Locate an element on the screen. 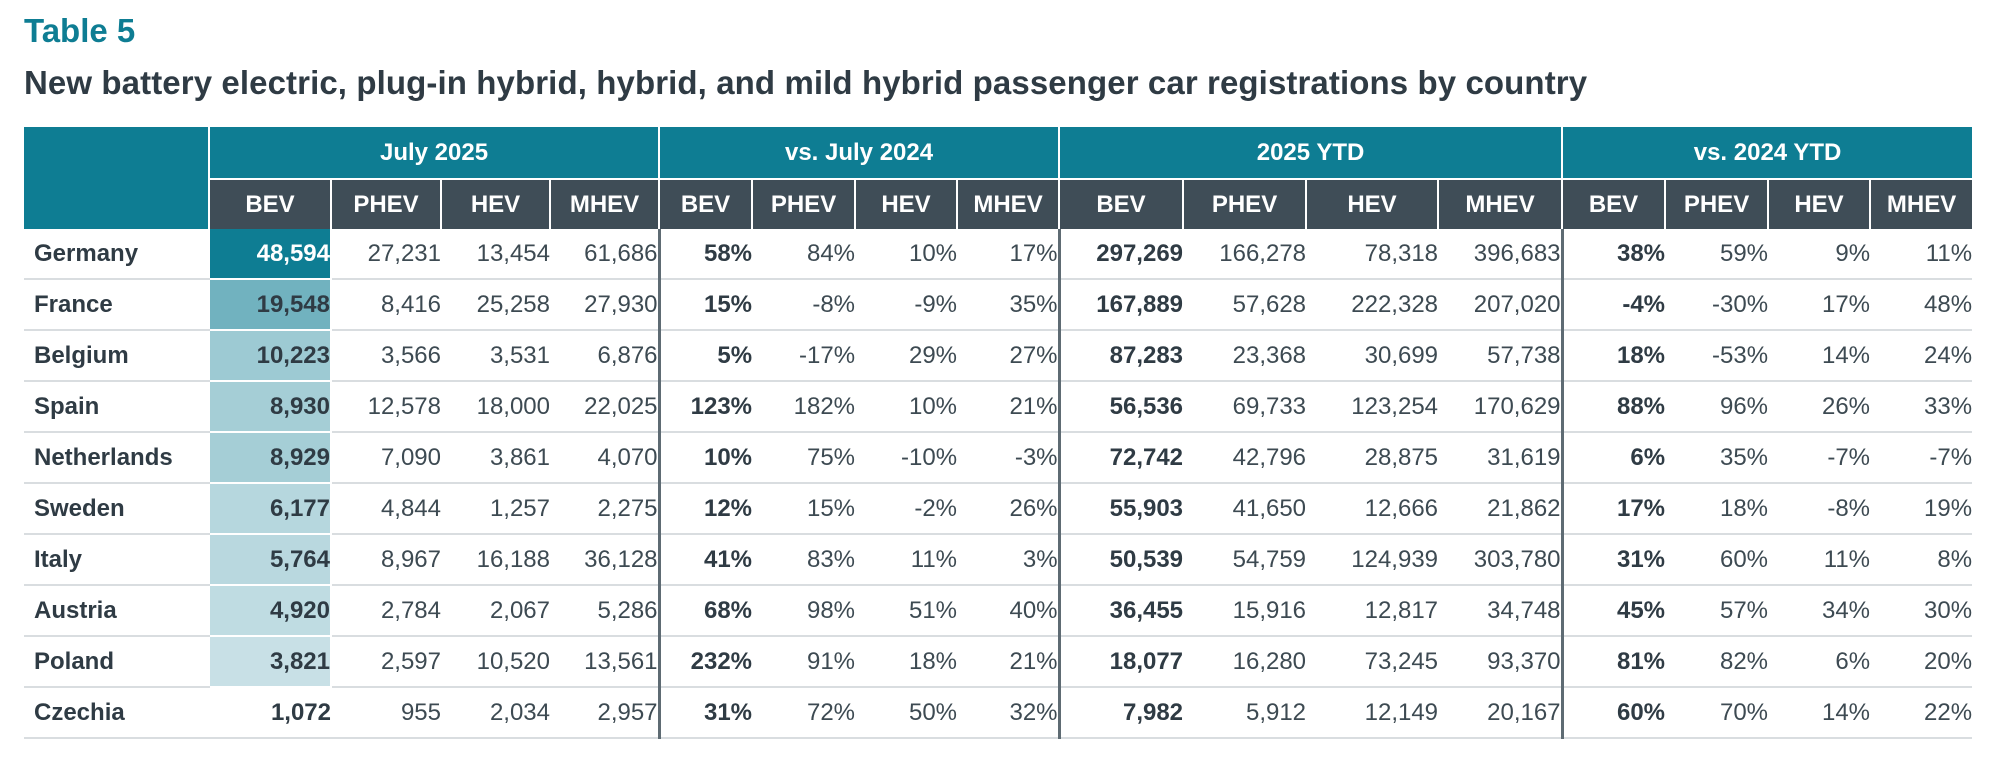 The width and height of the screenshot is (2000, 764). cell-phev: 82% is located at coordinates (1717, 662).